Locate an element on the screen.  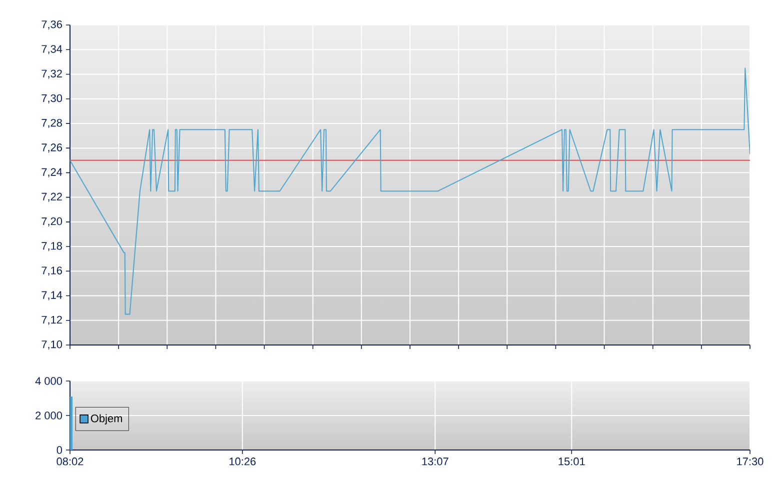
y-tick-label: 7,16 is located at coordinates (52, 271).